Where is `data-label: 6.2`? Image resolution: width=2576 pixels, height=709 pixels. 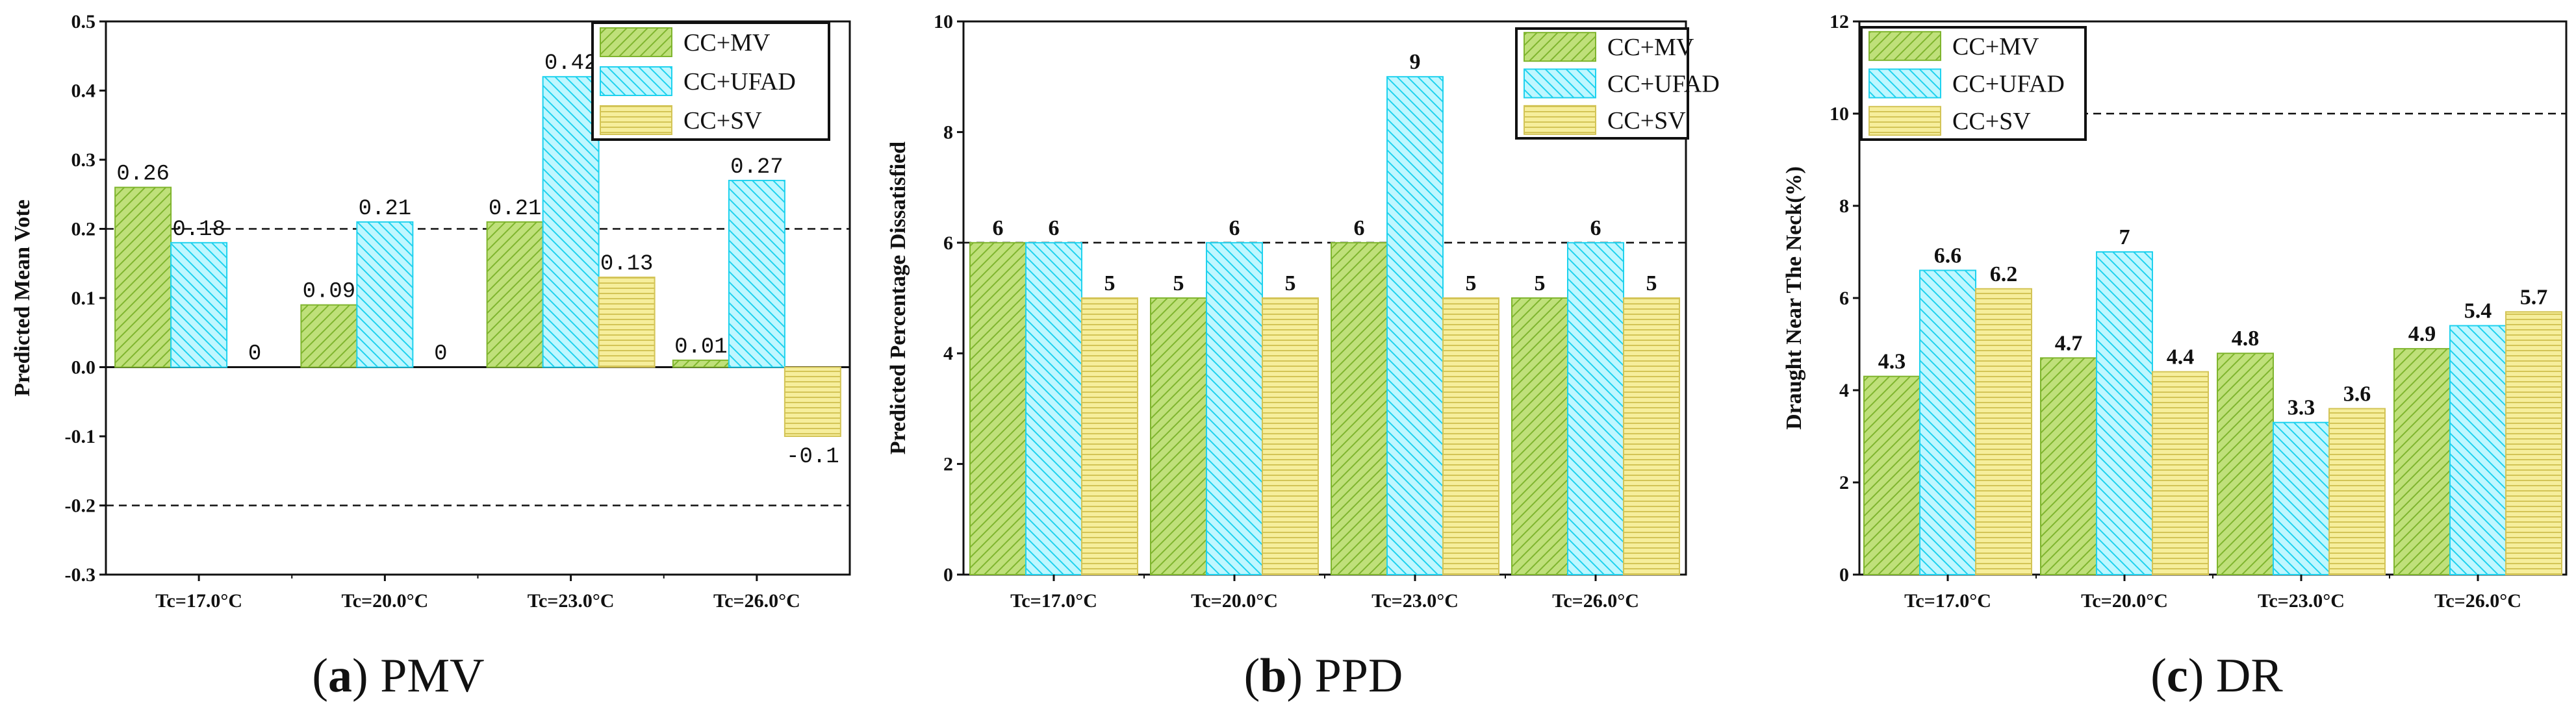 data-label: 6.2 is located at coordinates (2004, 274).